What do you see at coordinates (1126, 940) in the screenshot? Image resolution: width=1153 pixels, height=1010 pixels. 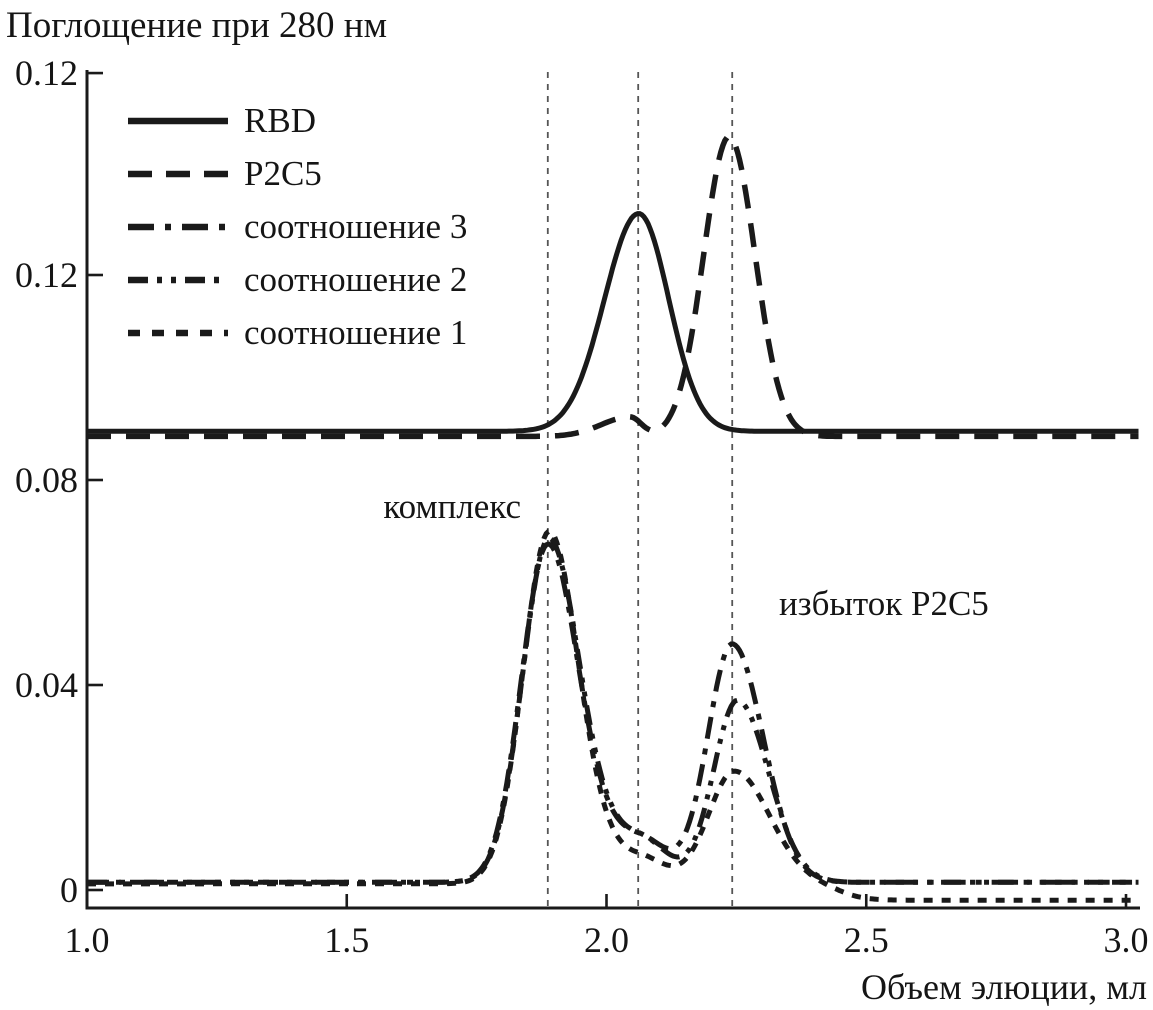 I see `x-tick-label-4: 3.0` at bounding box center [1126, 940].